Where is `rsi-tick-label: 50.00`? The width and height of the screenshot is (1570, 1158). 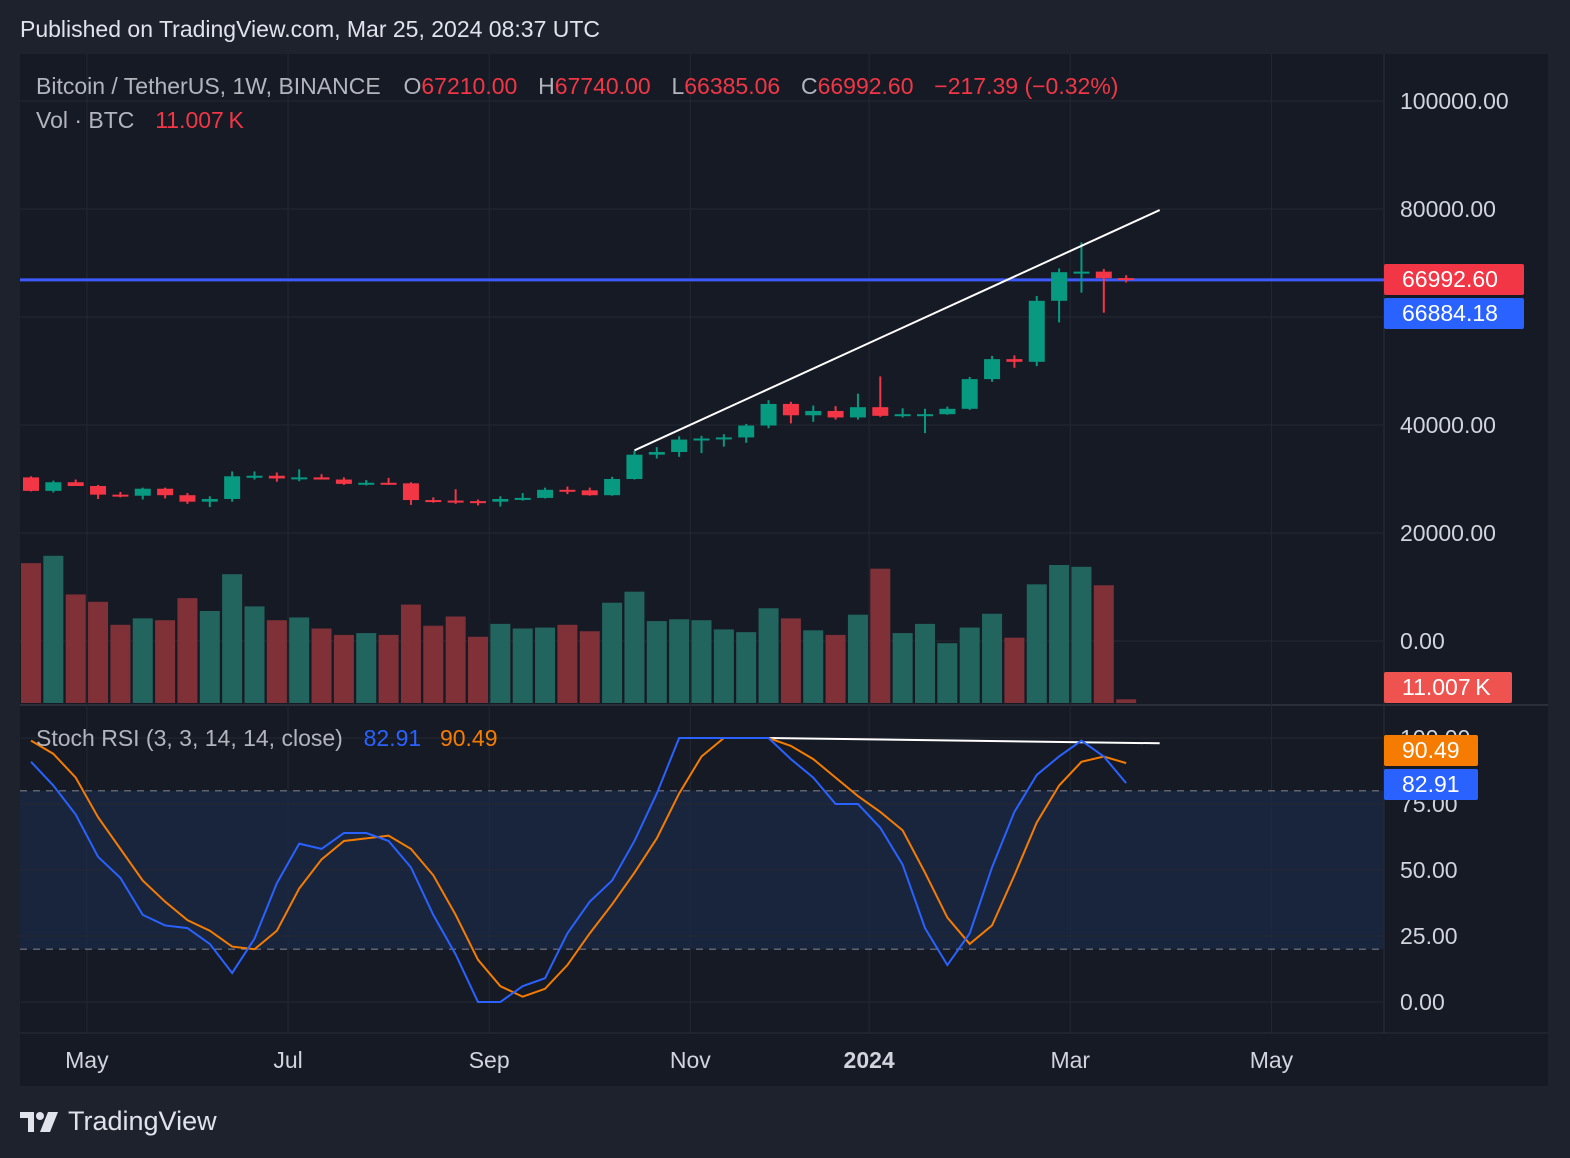 rsi-tick-label: 50.00 is located at coordinates (1429, 870).